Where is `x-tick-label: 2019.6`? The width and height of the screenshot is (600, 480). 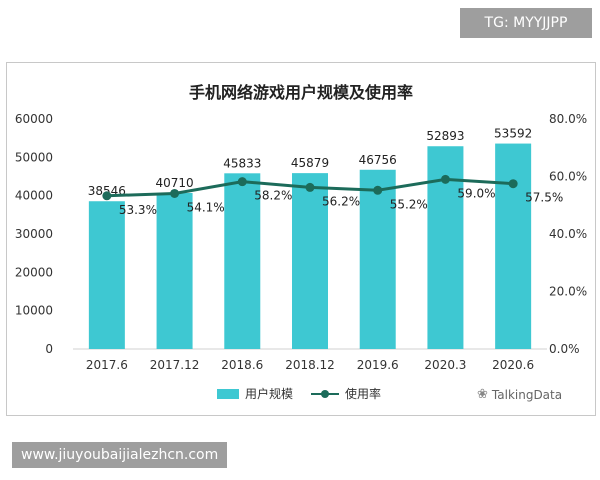 x-tick-label: 2019.6 is located at coordinates (378, 365).